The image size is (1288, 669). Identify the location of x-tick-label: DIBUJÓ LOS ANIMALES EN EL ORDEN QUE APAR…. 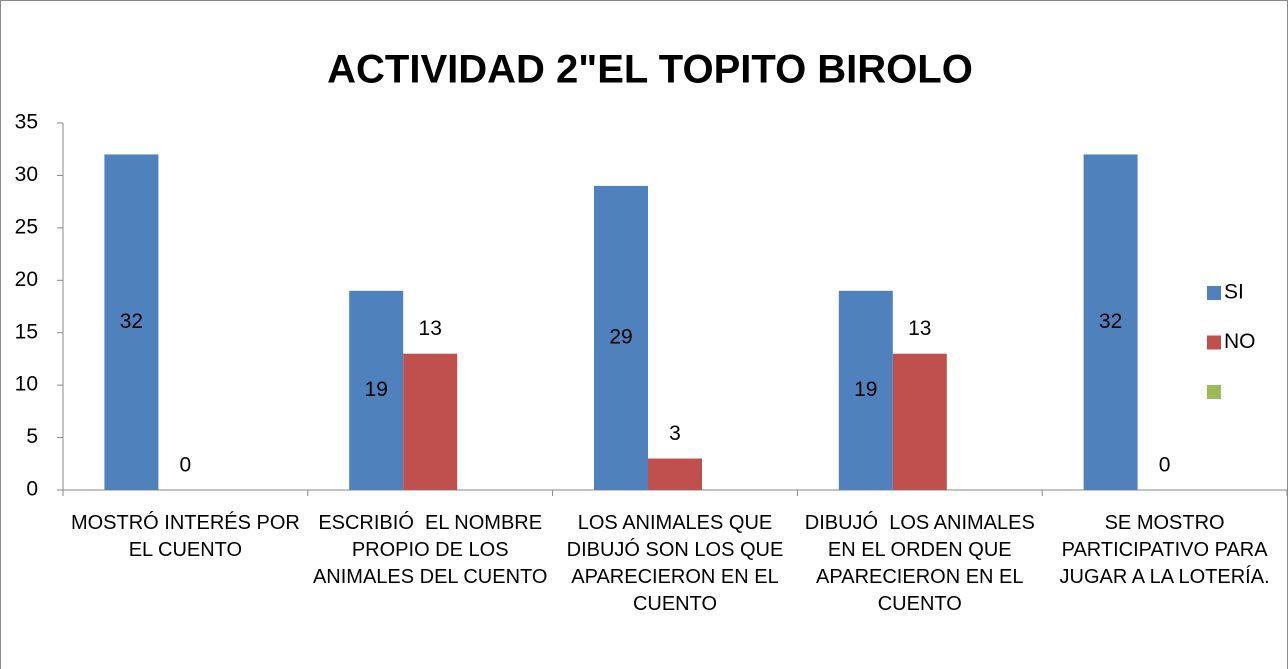
(922, 563).